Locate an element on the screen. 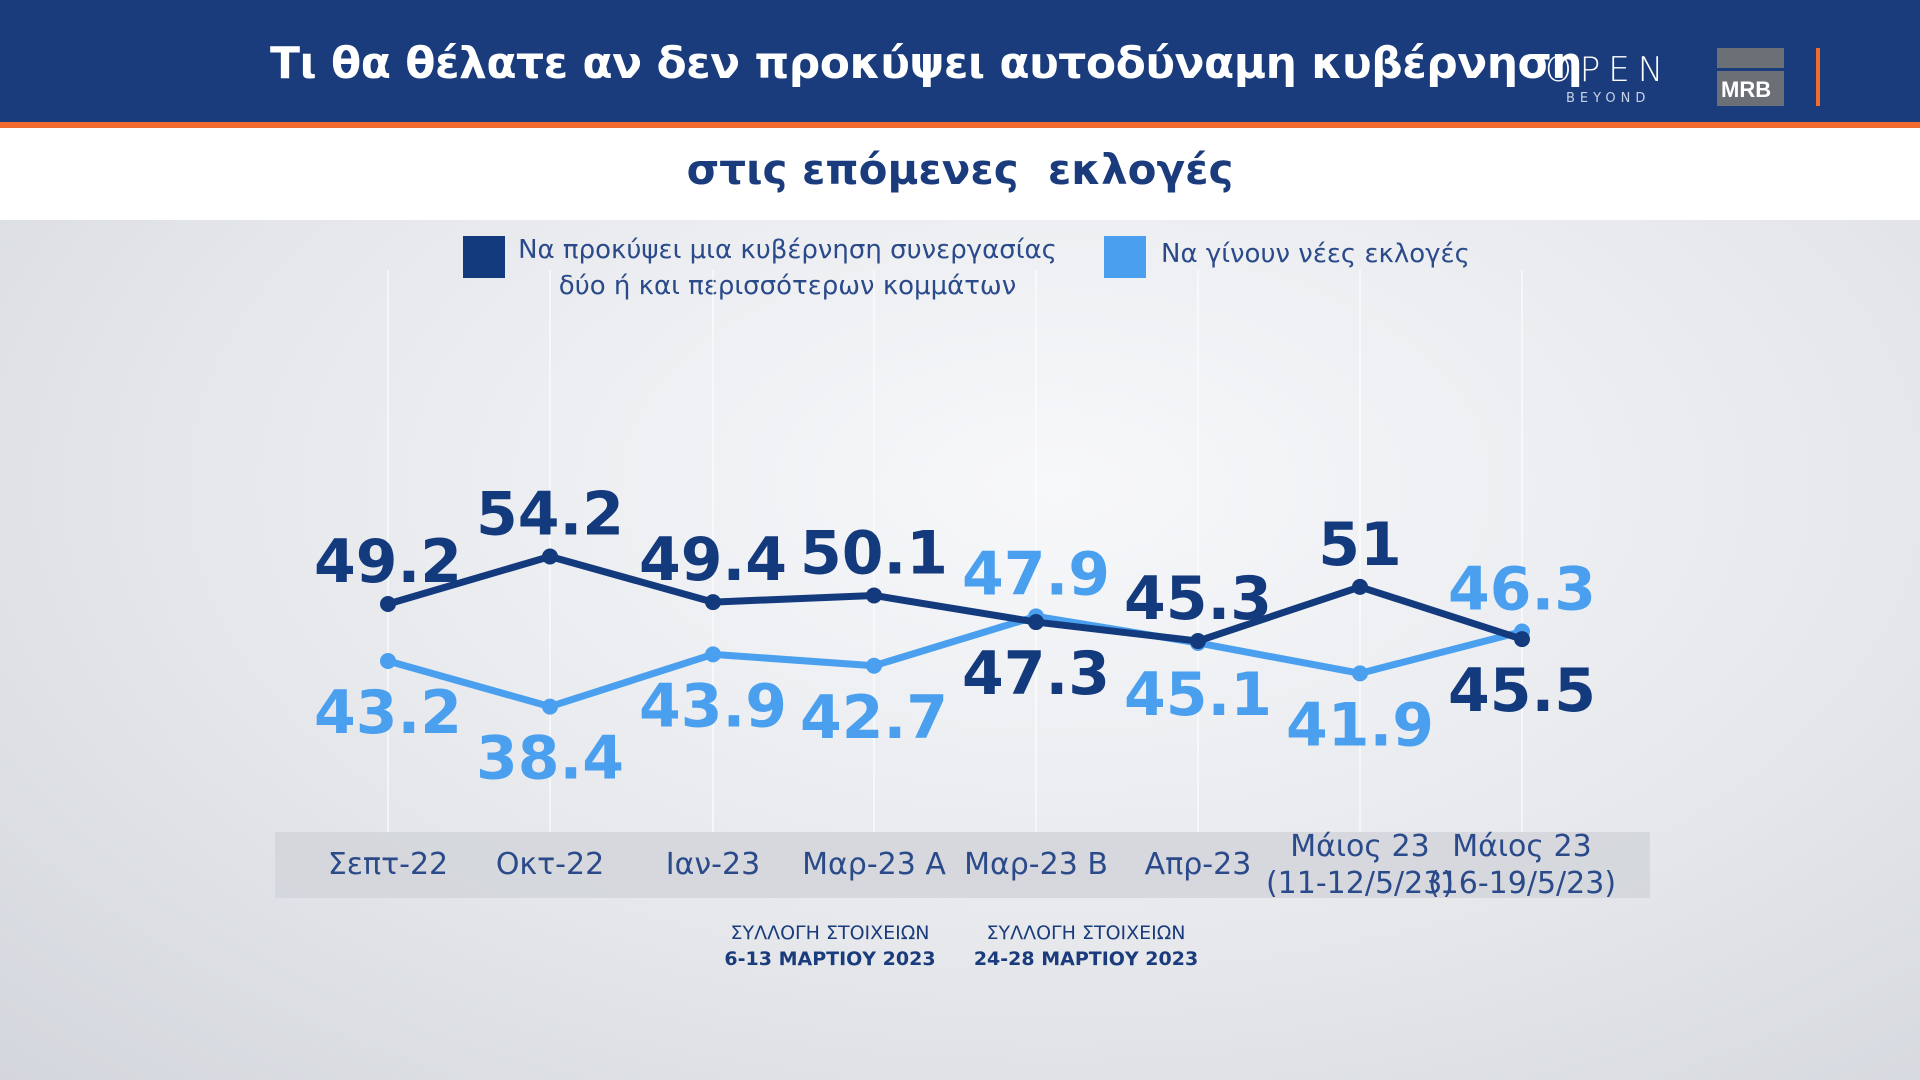 Image resolution: width=1920 pixels, height=1080 pixels. x-tick-label-7: Μάιος 23 (16-19/5/23) is located at coordinates (1522, 865).